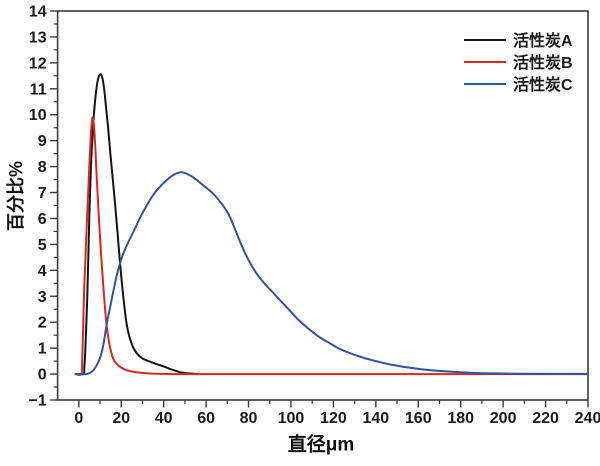  I want to click on x-tick-label: 80, so click(249, 418).